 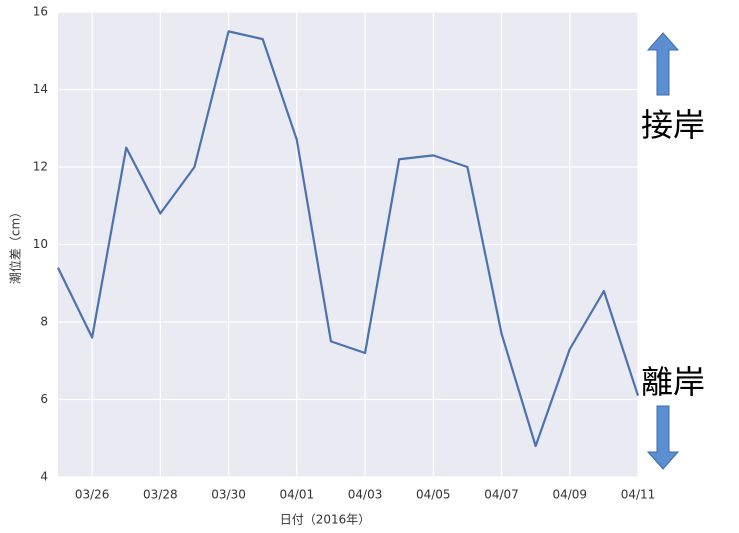 What do you see at coordinates (40, 12) in the screenshot?
I see `y-tick-label: 16` at bounding box center [40, 12].